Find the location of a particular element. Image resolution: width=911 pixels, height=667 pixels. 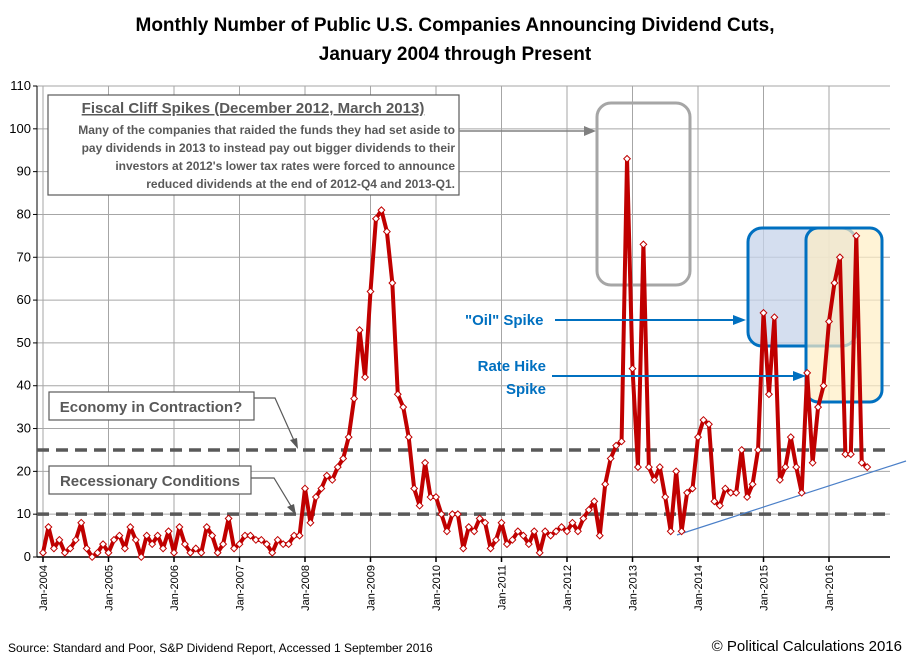

x-tick-label: Jan-2013 is located at coordinates (634, 588).